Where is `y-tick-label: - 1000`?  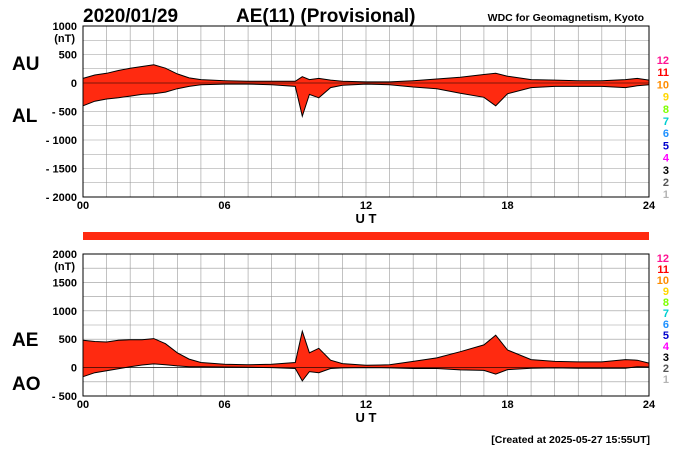
y-tick-label: - 1000 is located at coordinates (61, 141).